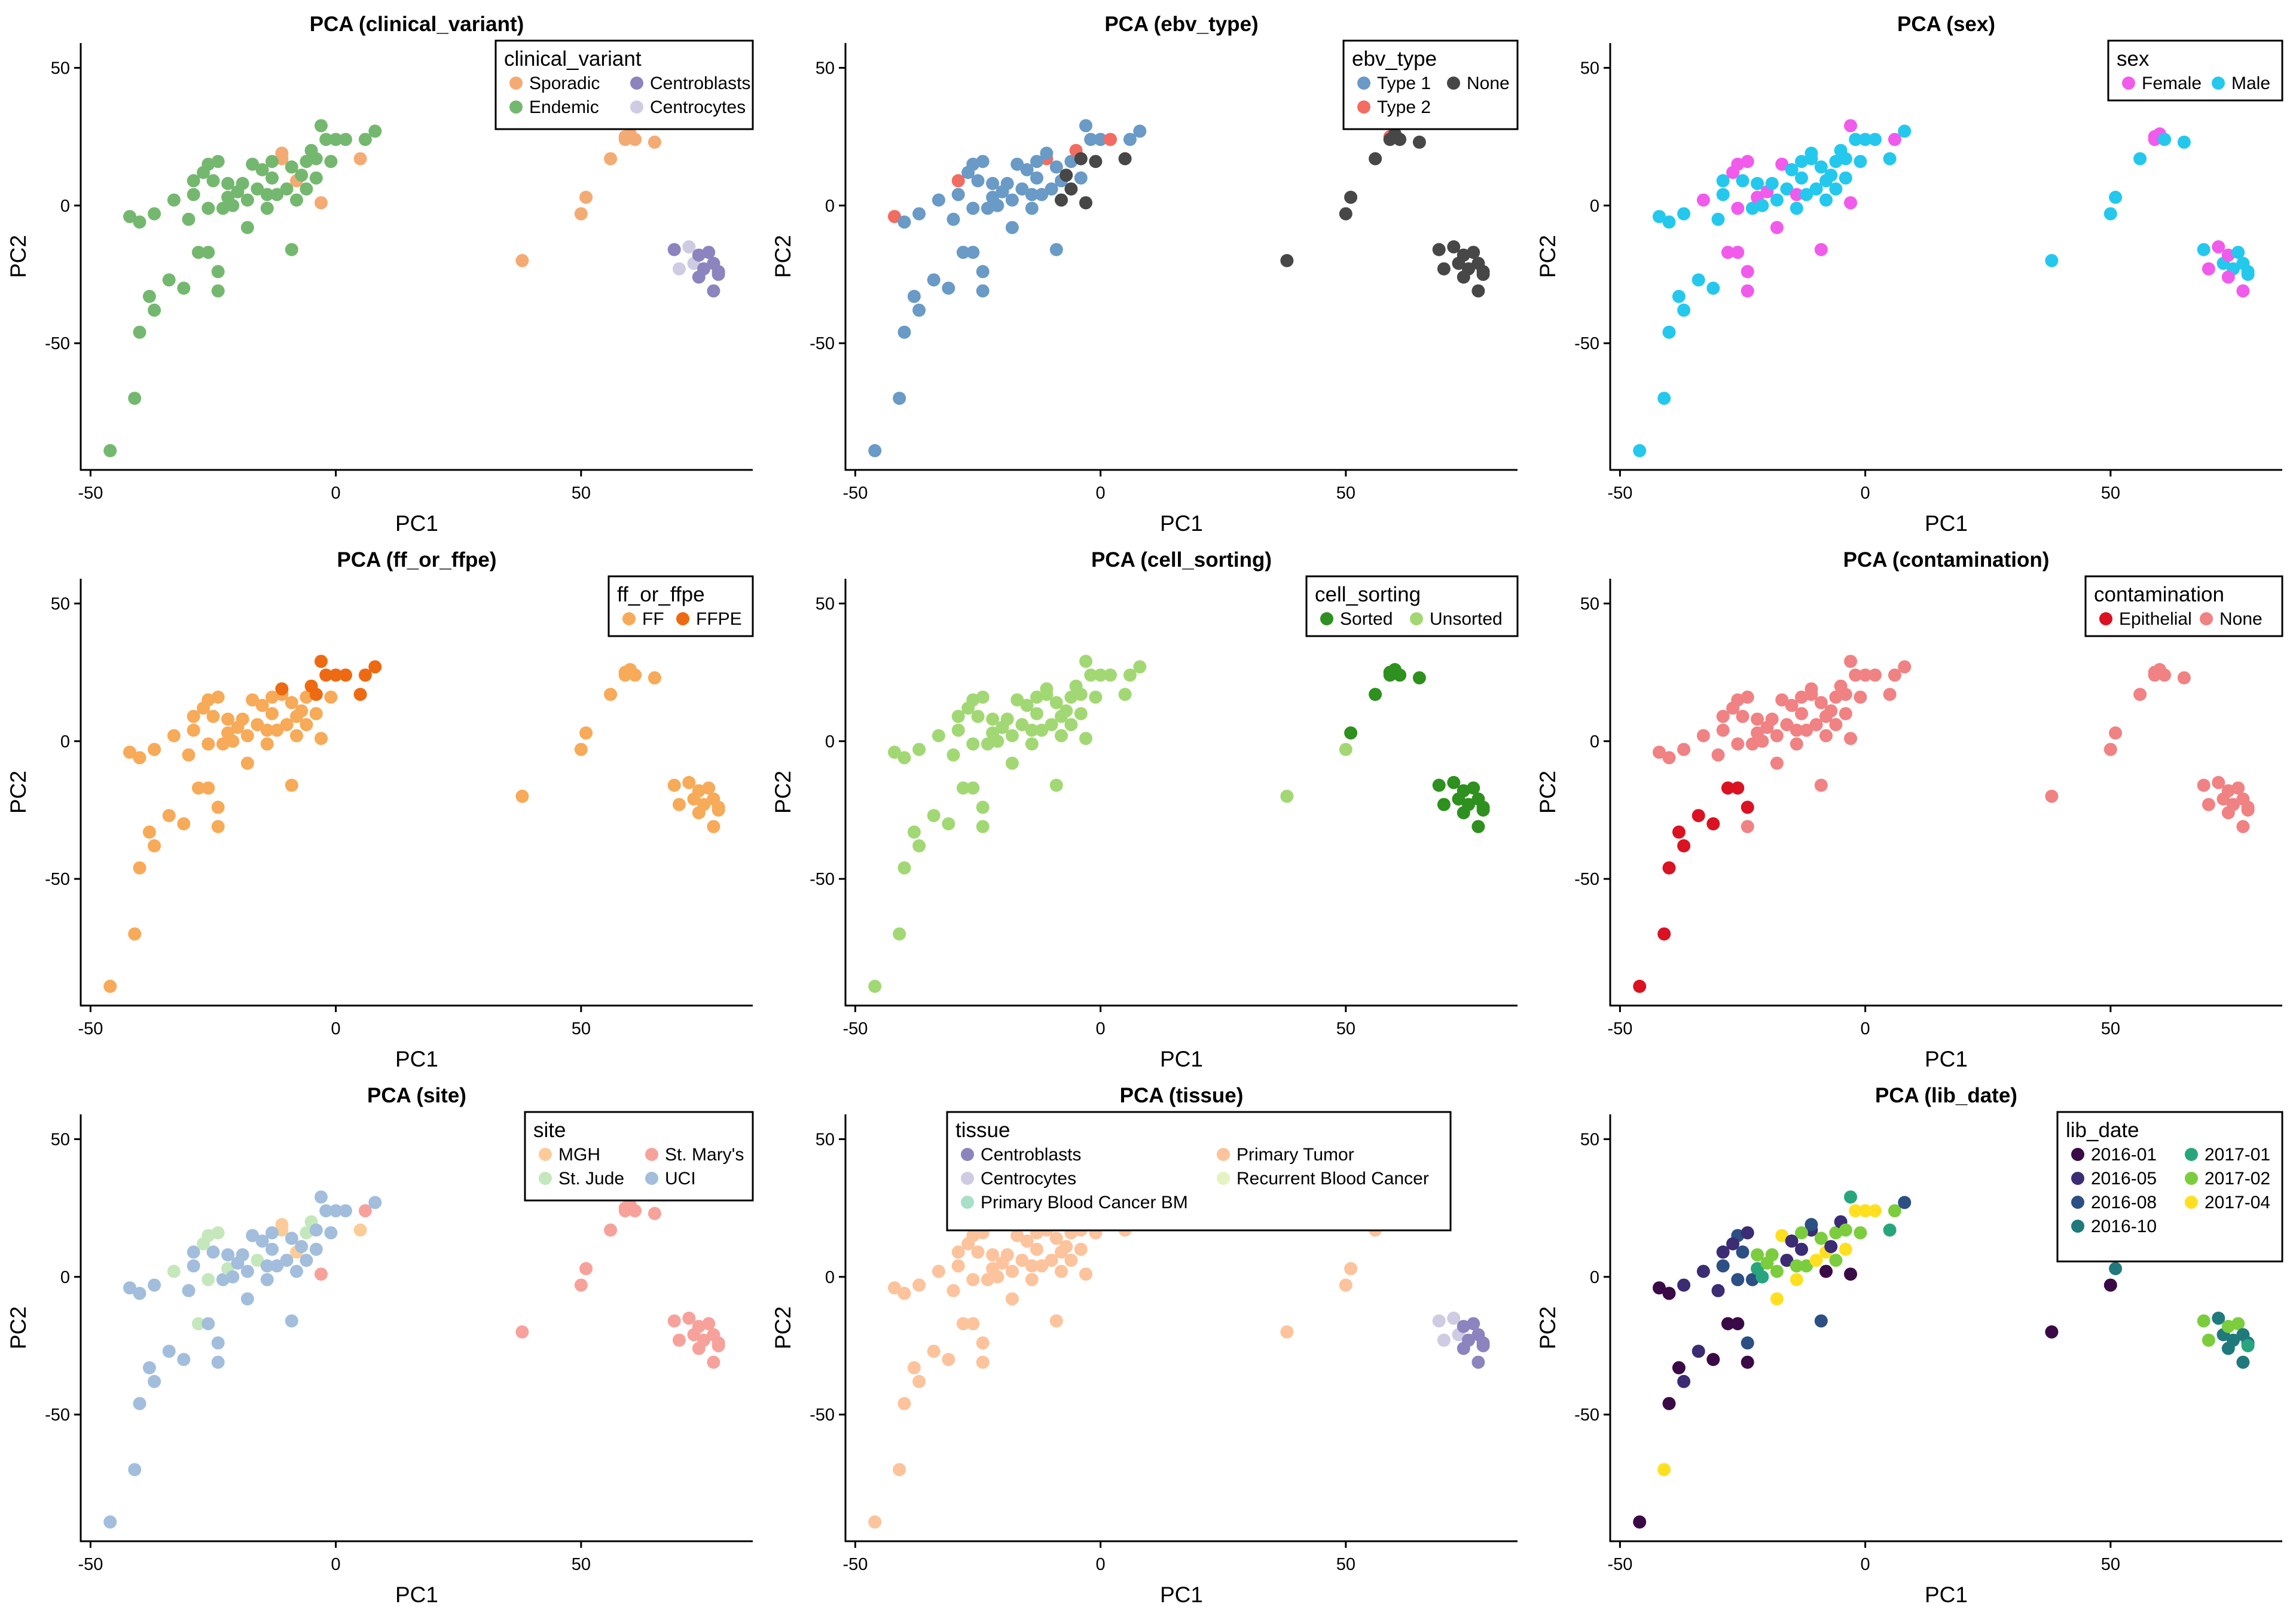 The image size is (2296, 1607). I want to click on y-tick-label: -50, so click(822, 879).